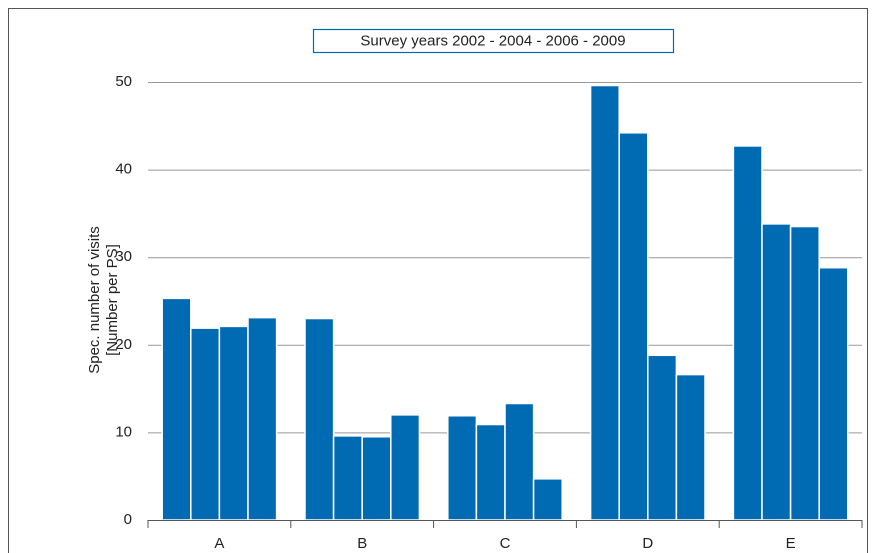 The height and width of the screenshot is (553, 875). Describe the element at coordinates (112, 300) in the screenshot. I see `y-label-line: [Number per PS]` at that location.